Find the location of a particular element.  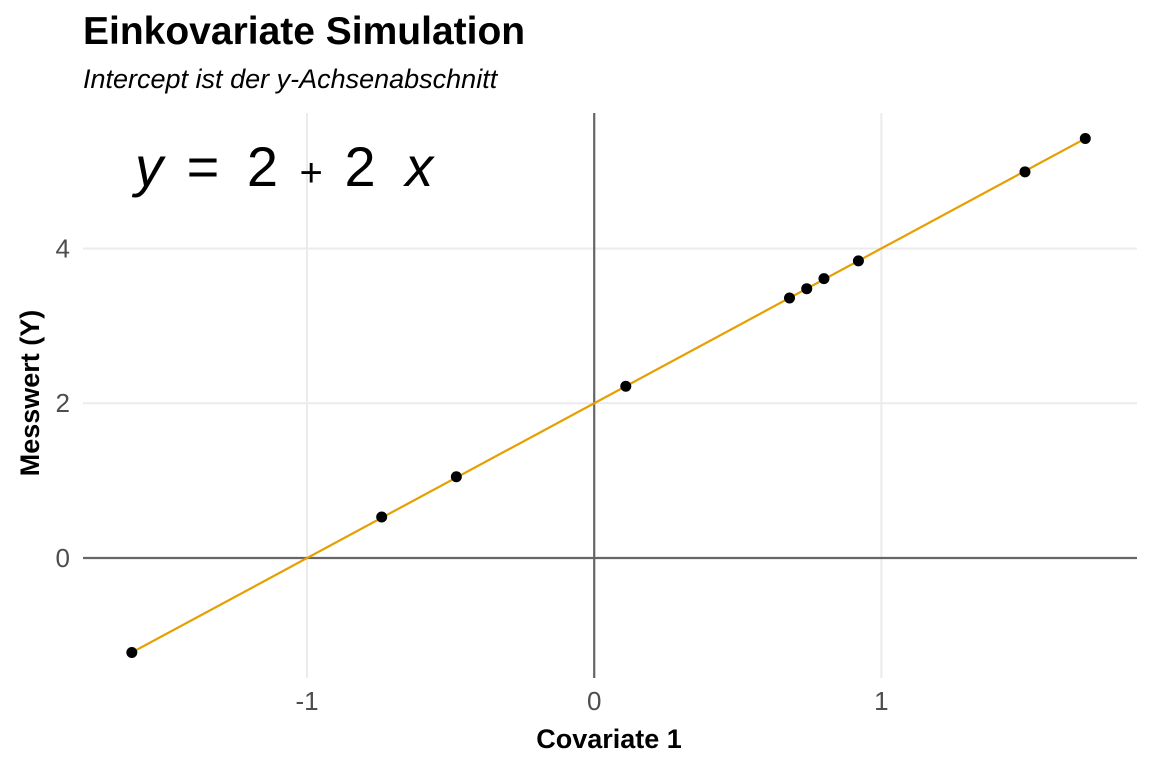

y-tick-label: 2 is located at coordinates (63, 403).